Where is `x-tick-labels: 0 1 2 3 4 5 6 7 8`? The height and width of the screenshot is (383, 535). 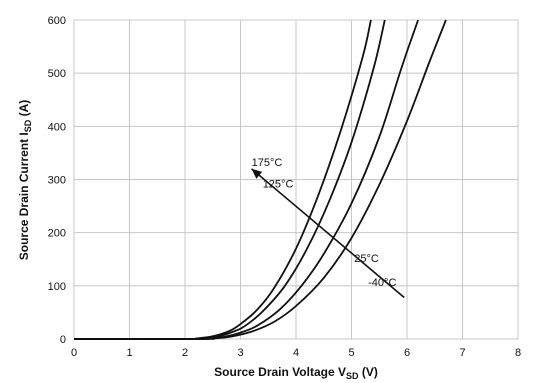 x-tick-labels: 0 1 2 3 4 5 6 7 8 is located at coordinates (296, 353).